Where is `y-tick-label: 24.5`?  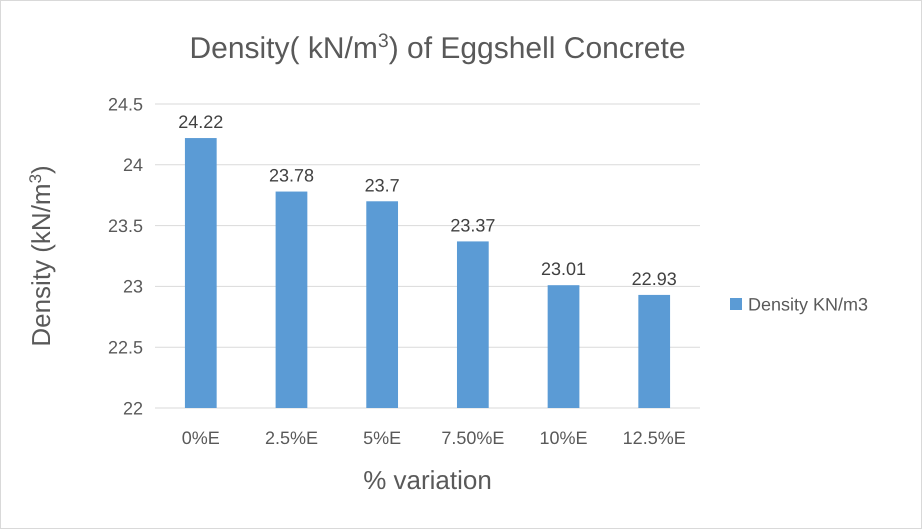 y-tick-label: 24.5 is located at coordinates (125, 104).